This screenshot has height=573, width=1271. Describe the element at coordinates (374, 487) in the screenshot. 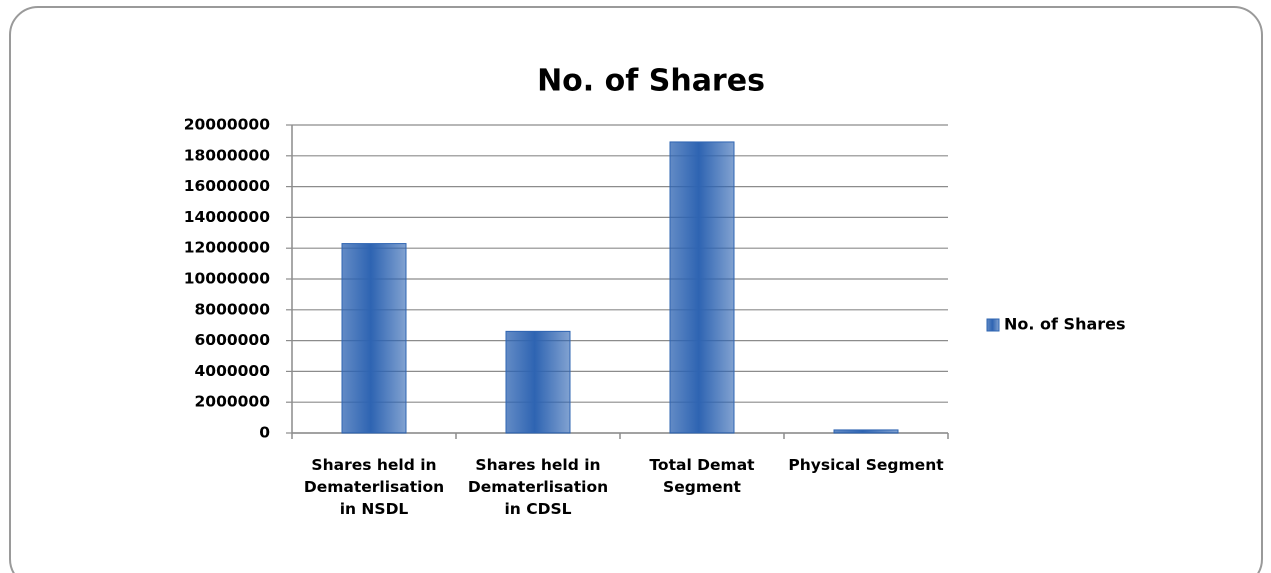

I see `x-tick-label: Shares held in Dematerlisation in NSDL` at that location.